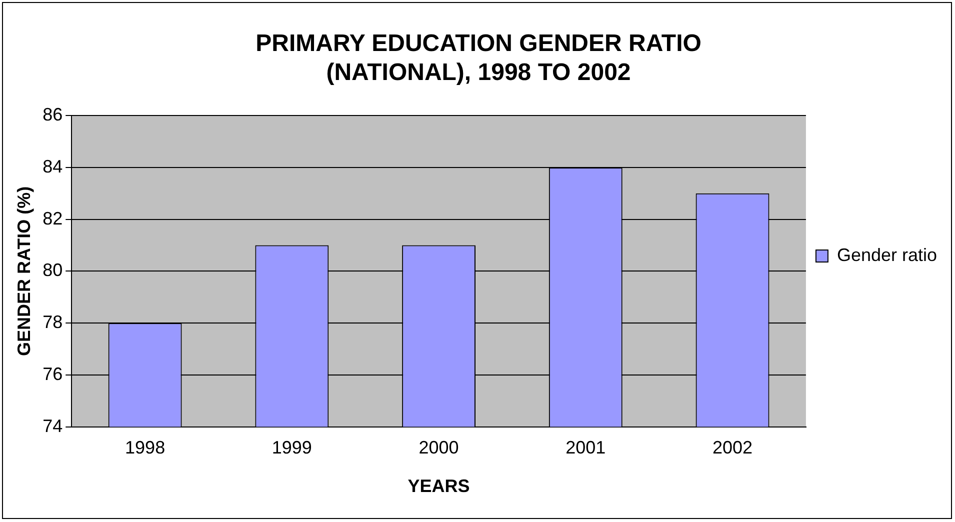 Image resolution: width=955 pixels, height=522 pixels. I want to click on y-tick-label: 82, so click(52, 218).